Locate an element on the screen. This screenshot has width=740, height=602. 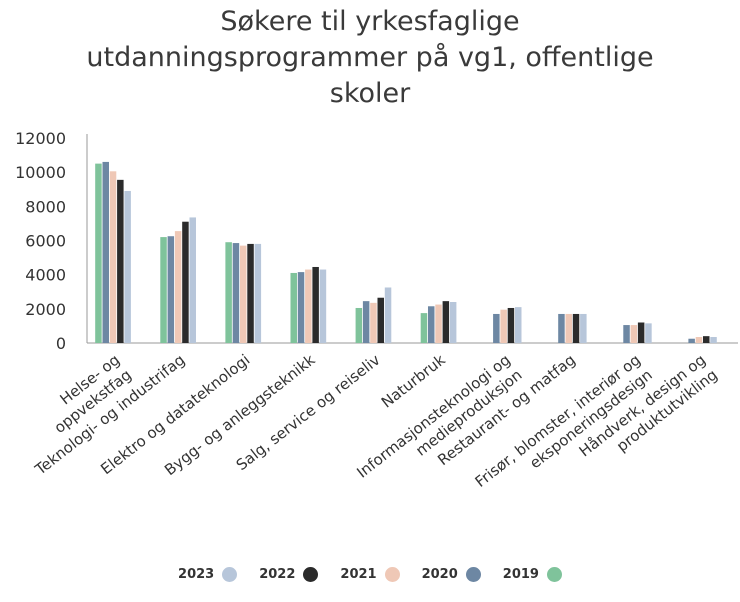
legend-item: 2020 is located at coordinates (451, 574).